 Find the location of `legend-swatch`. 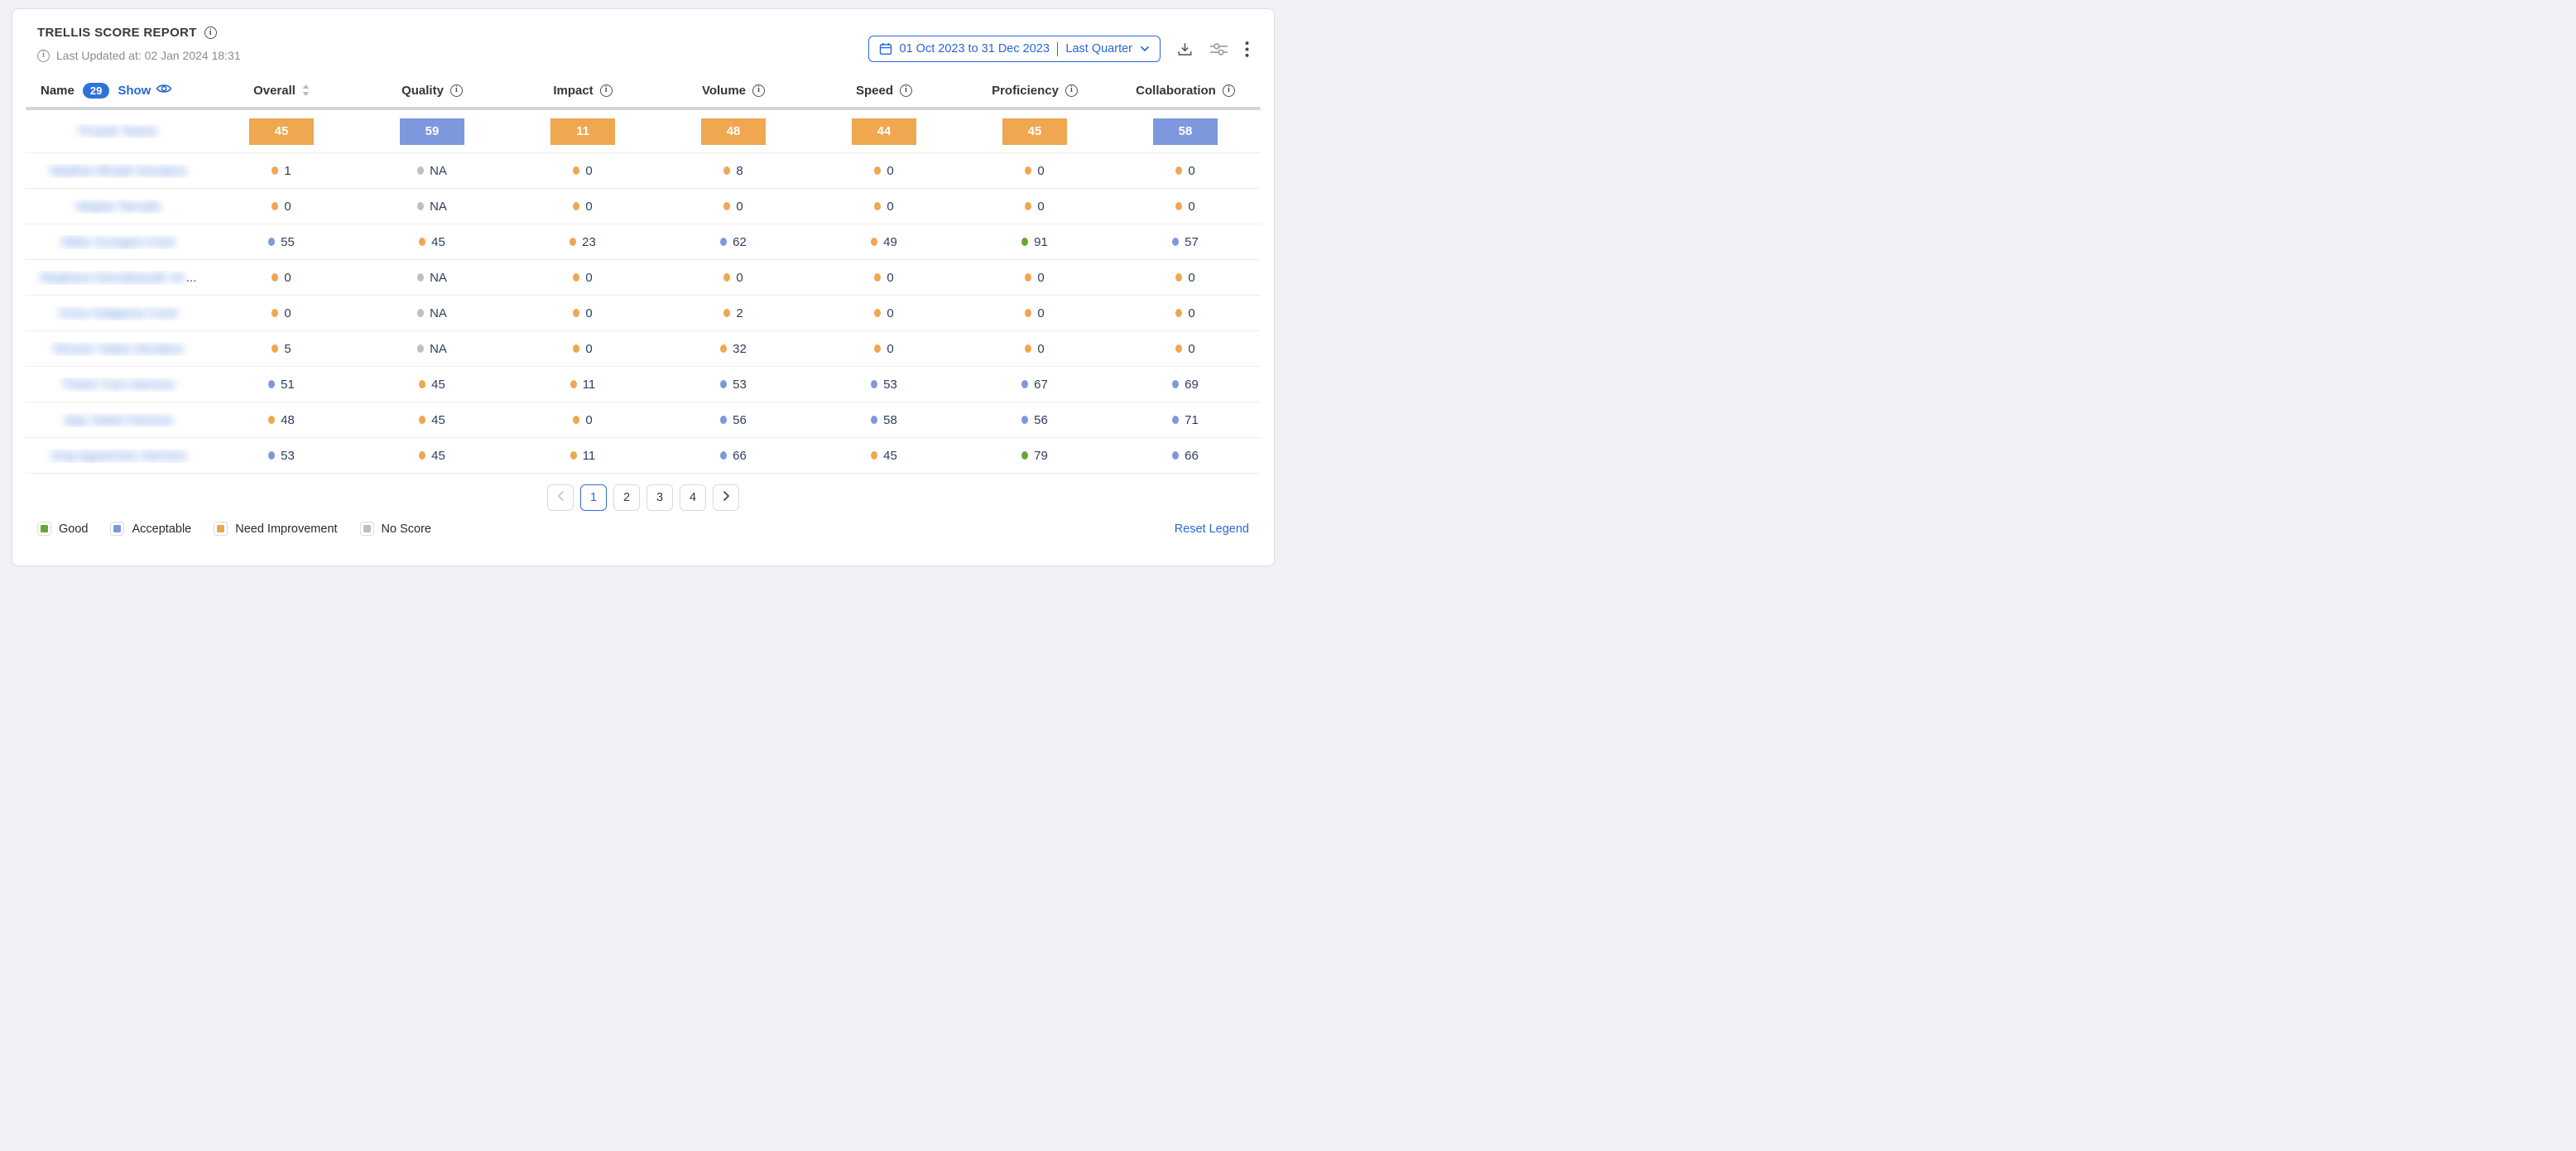

legend-swatch is located at coordinates (221, 529).